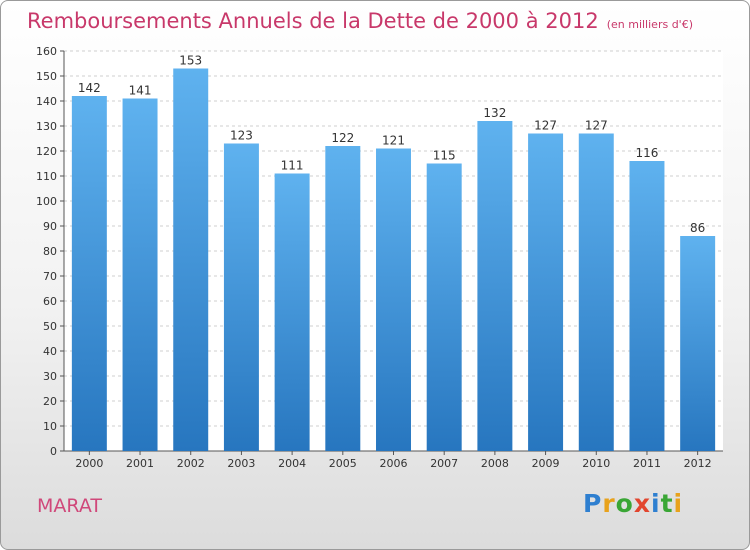 Image resolution: width=750 pixels, height=550 pixels. What do you see at coordinates (191, 259) in the screenshot?
I see `bar-2002` at bounding box center [191, 259].